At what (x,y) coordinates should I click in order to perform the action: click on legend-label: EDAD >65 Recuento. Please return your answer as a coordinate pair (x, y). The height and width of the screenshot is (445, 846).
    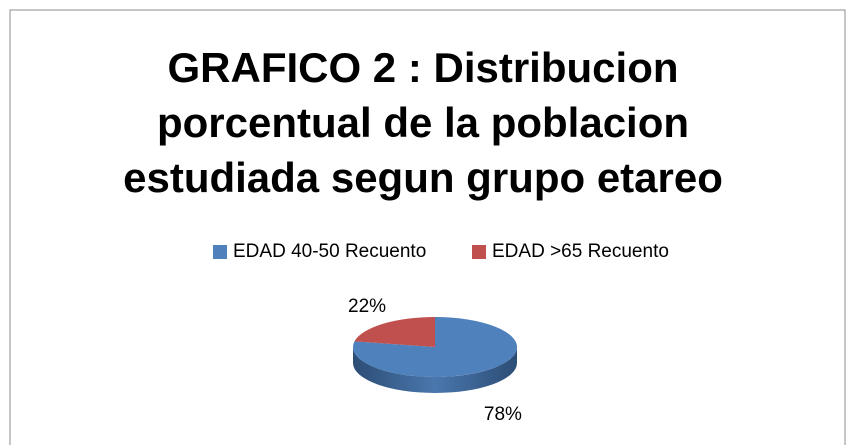
    Looking at the image, I should click on (580, 251).